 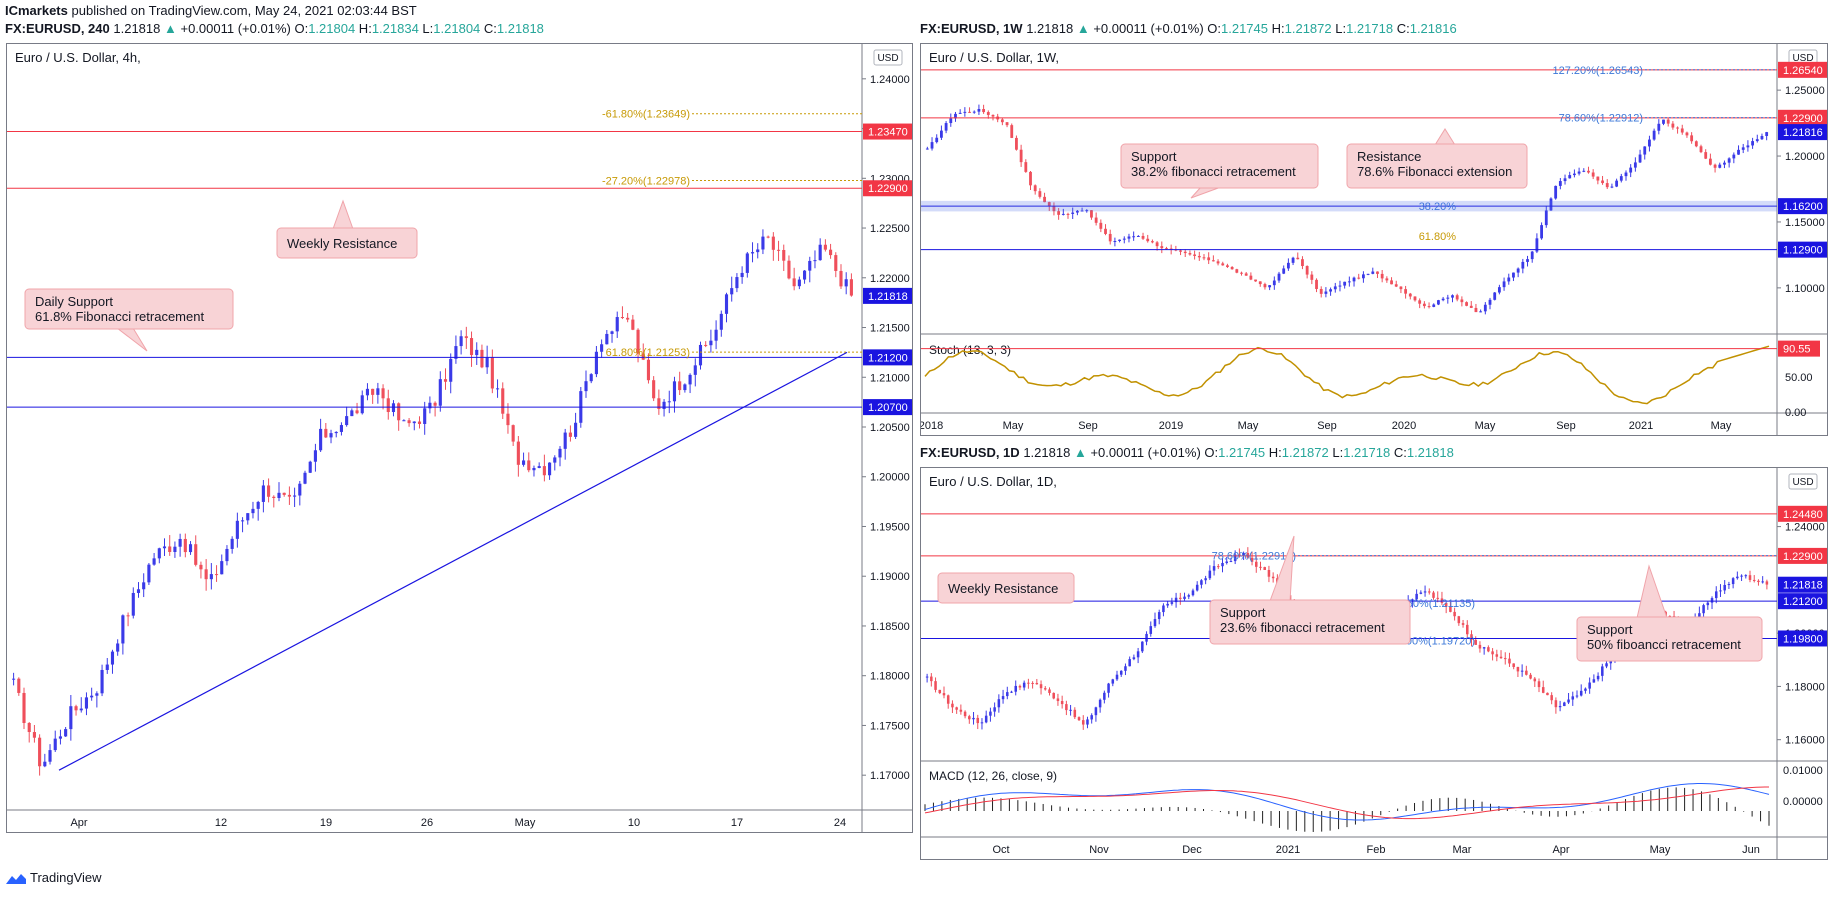 I want to click on daily-support-23-callout-box, so click(x=1310, y=622).